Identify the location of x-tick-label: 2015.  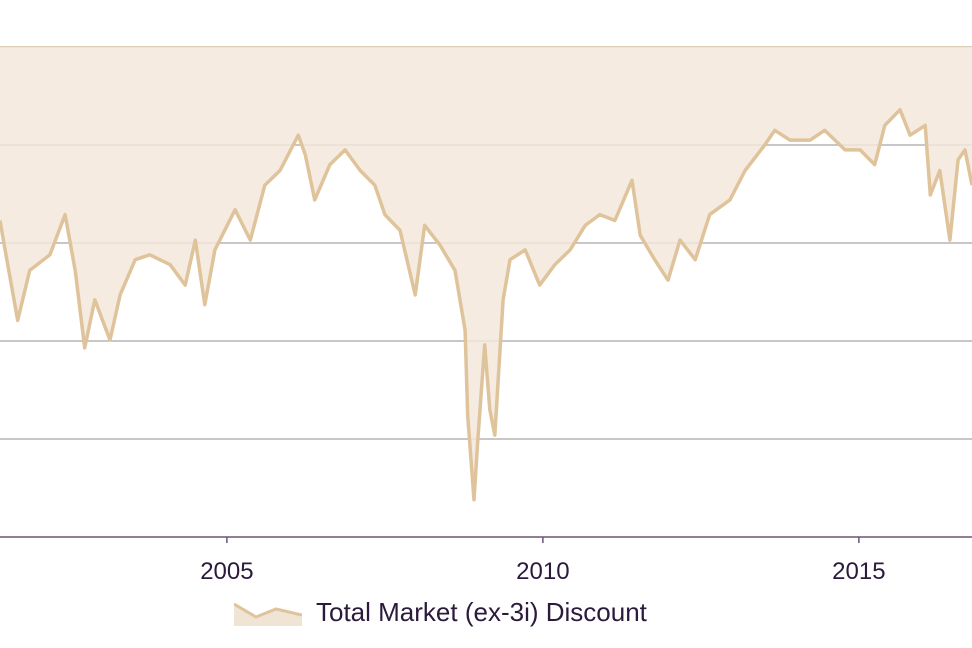
(858, 571).